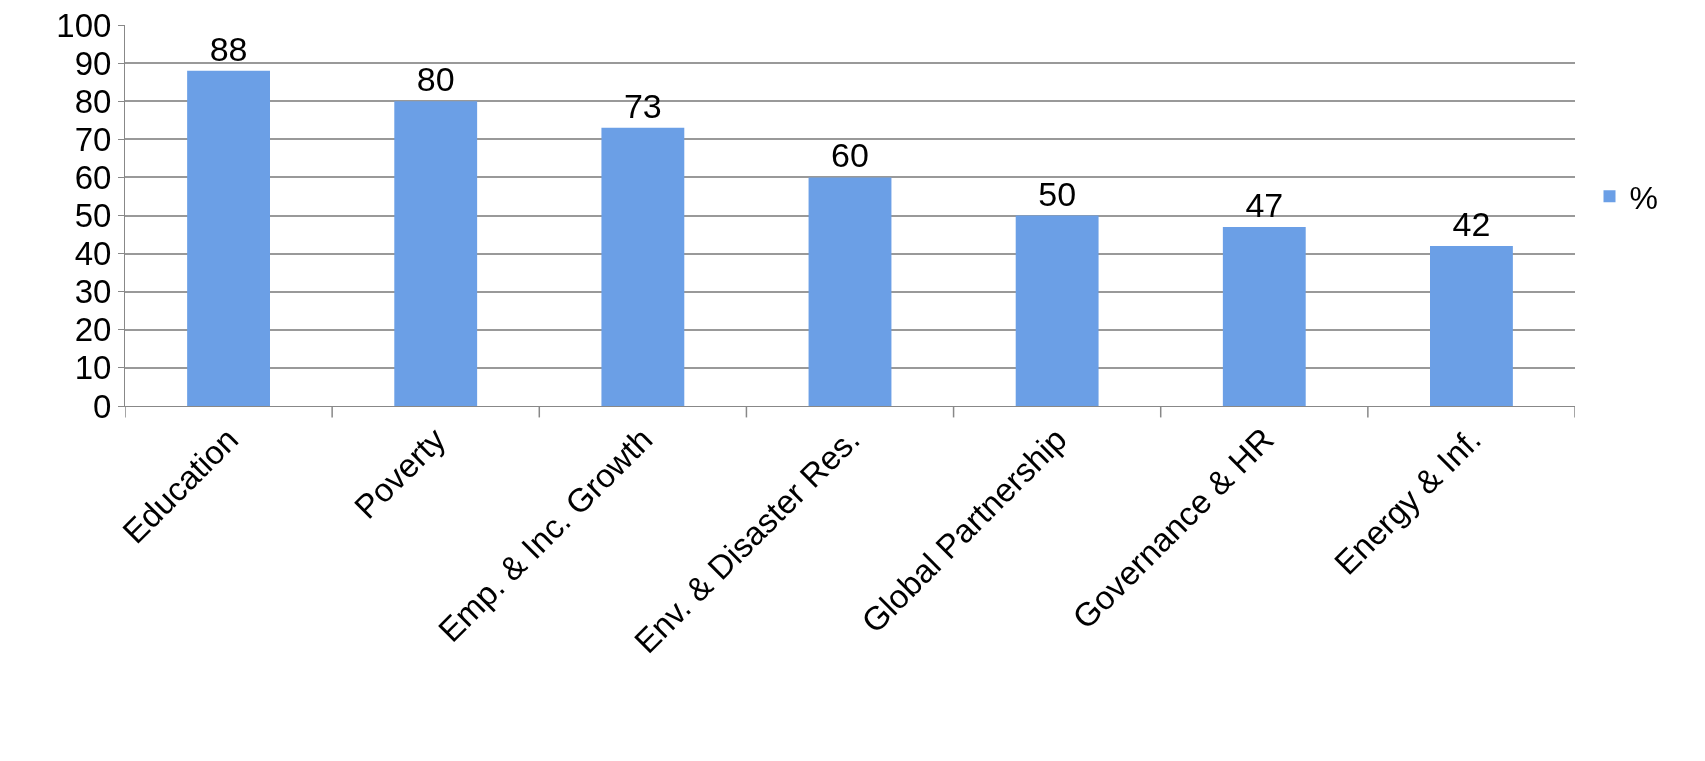 Image resolution: width=1705 pixels, height=761 pixels. I want to click on data-label: 47, so click(1264, 204).